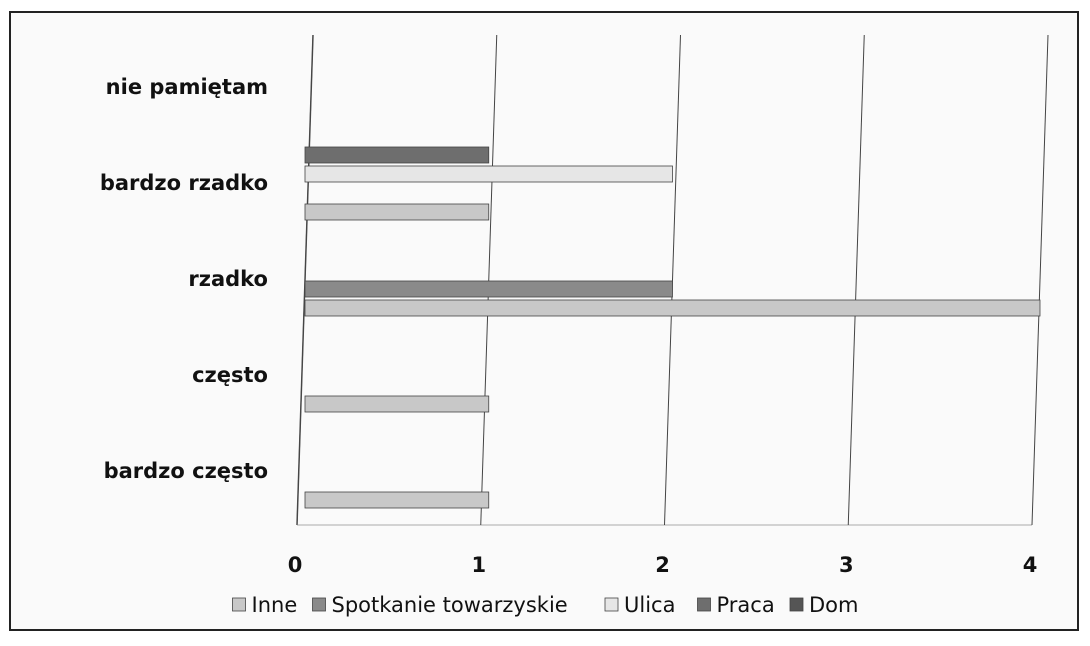  I want to click on x-tick-label: 4, so click(1030, 565).